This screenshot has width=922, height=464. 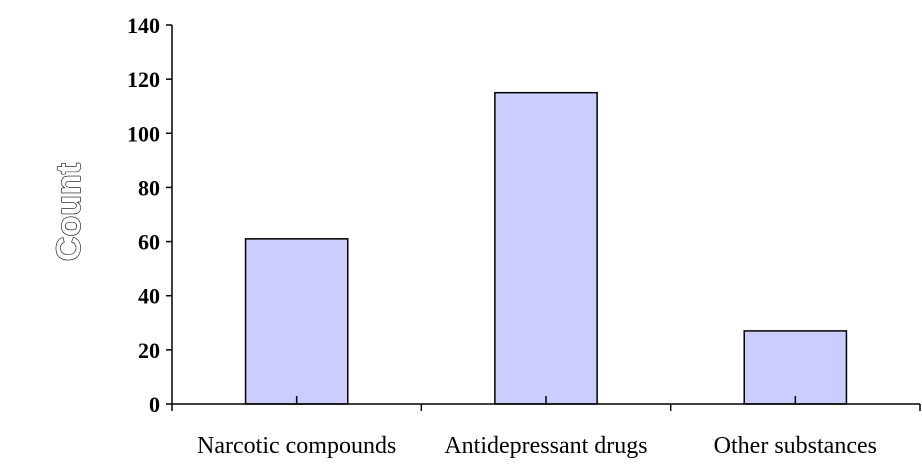 What do you see at coordinates (69, 212) in the screenshot?
I see `y-axis-title: Count` at bounding box center [69, 212].